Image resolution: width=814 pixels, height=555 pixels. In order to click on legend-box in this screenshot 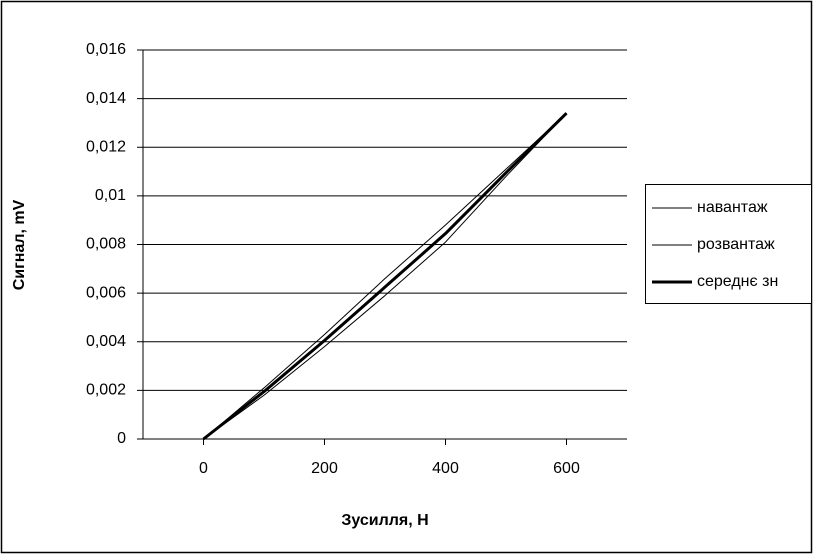, I will do `click(728, 244)`.